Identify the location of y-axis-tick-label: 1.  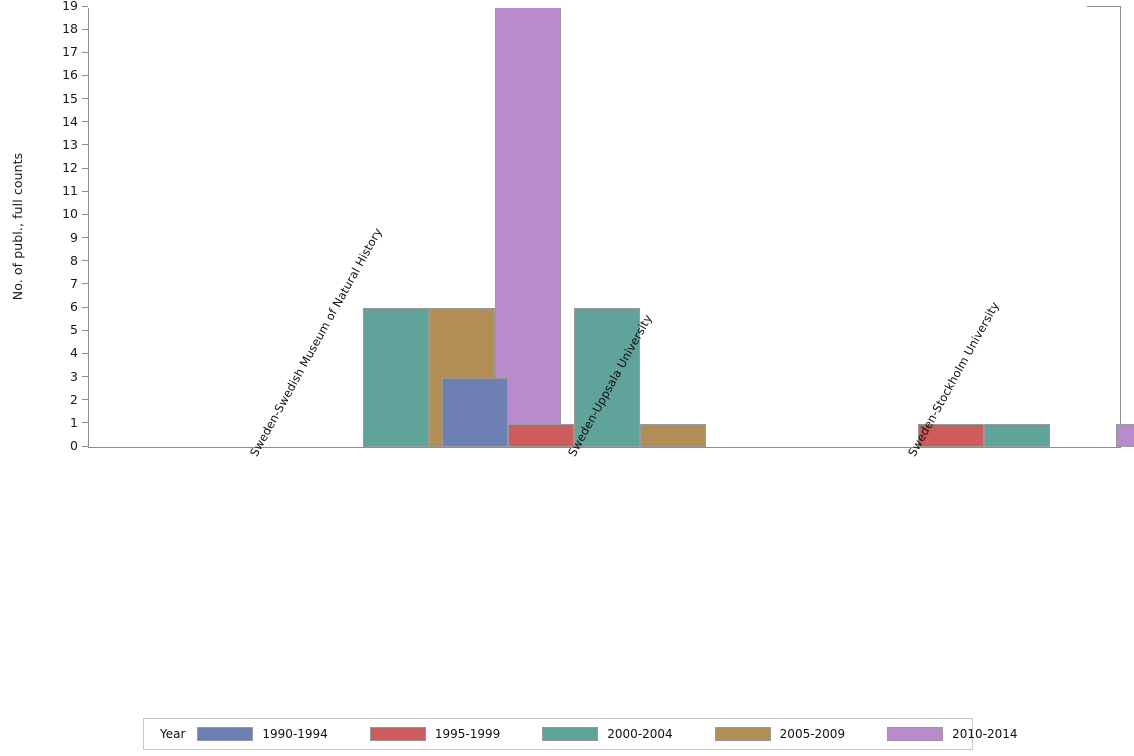
(74, 422).